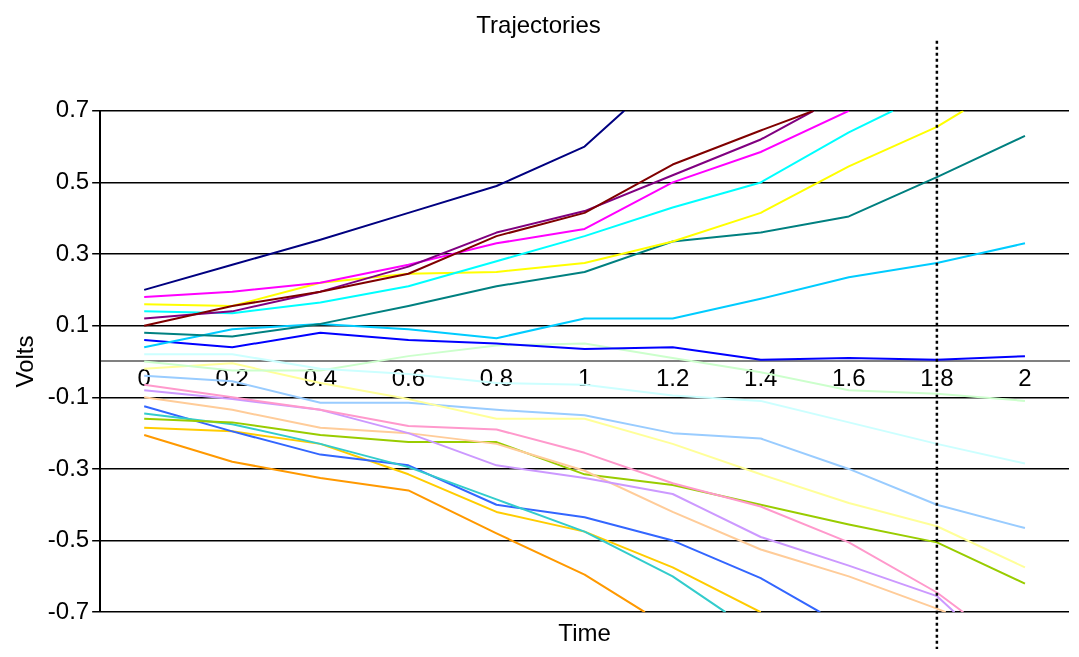 The image size is (1079, 657). What do you see at coordinates (1025, 377) in the screenshot?
I see `x-tick-label: 2` at bounding box center [1025, 377].